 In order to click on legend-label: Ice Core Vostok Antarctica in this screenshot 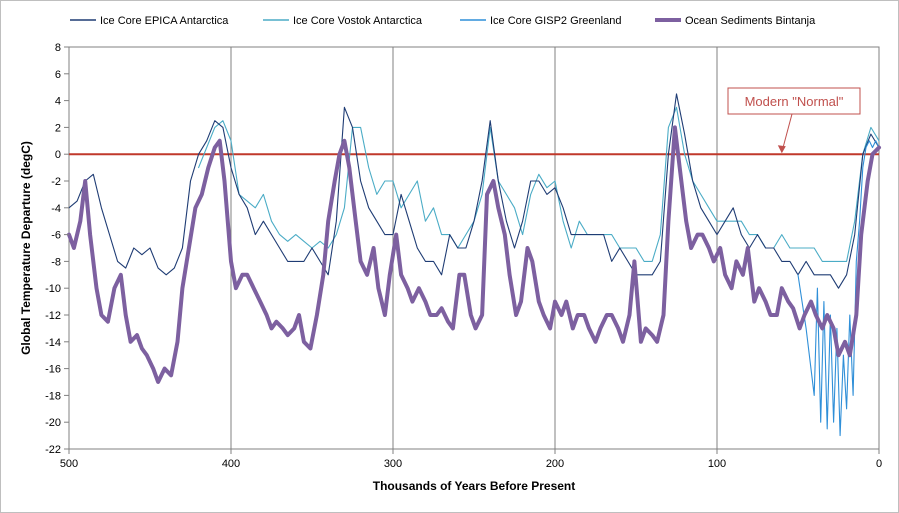, I will do `click(358, 21)`.